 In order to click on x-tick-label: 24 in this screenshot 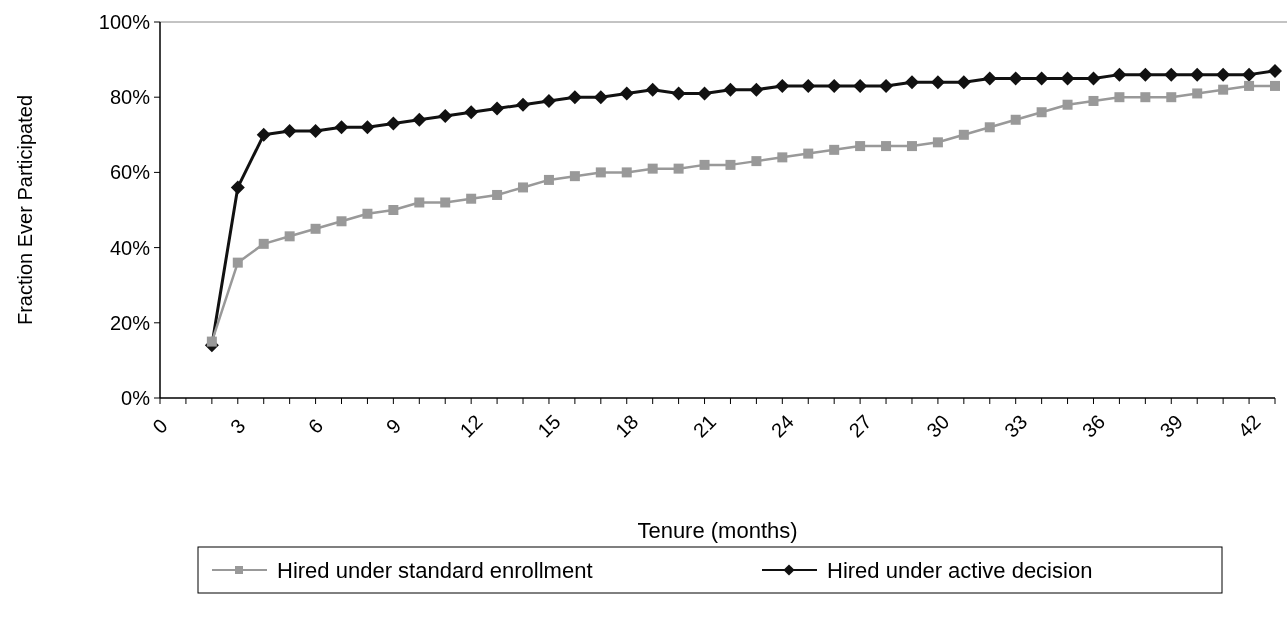, I will do `click(782, 426)`.